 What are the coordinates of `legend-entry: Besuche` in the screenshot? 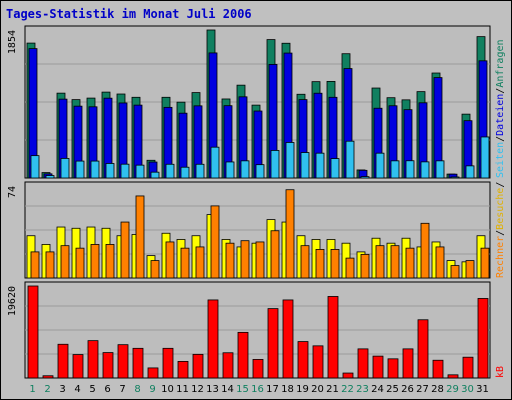 It's located at (500, 209).